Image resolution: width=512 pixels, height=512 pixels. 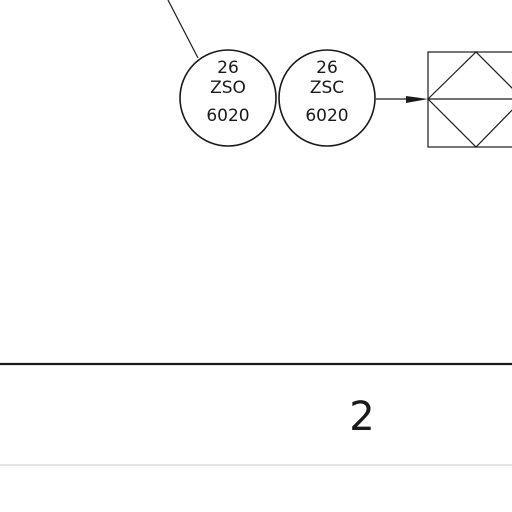 What do you see at coordinates (469, 75) in the screenshot?
I see `valve-diamond-top` at bounding box center [469, 75].